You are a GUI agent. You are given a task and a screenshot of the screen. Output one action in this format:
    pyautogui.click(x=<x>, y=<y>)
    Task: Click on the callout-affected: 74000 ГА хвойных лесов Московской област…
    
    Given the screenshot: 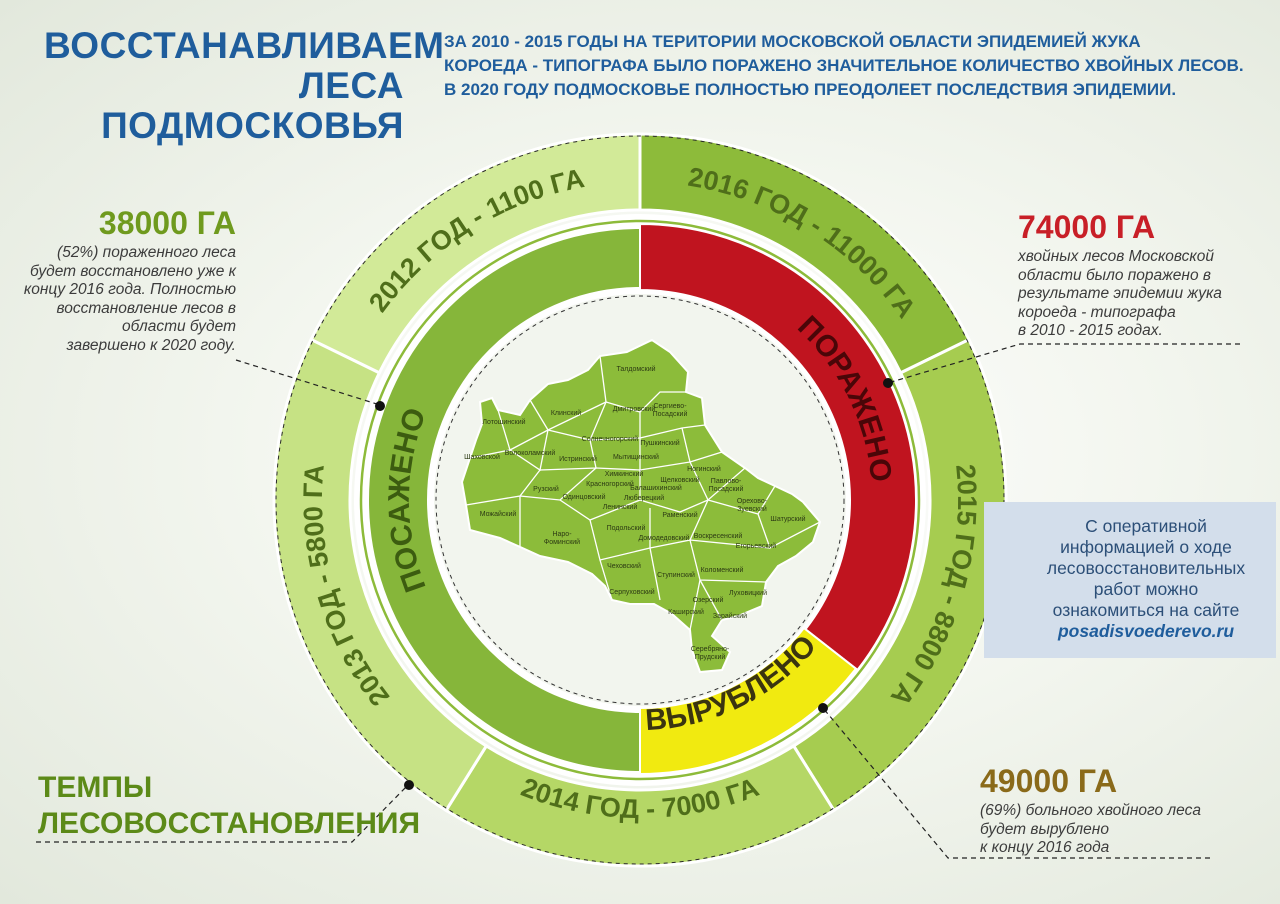 What is the action you would take?
    pyautogui.click(x=1138, y=274)
    